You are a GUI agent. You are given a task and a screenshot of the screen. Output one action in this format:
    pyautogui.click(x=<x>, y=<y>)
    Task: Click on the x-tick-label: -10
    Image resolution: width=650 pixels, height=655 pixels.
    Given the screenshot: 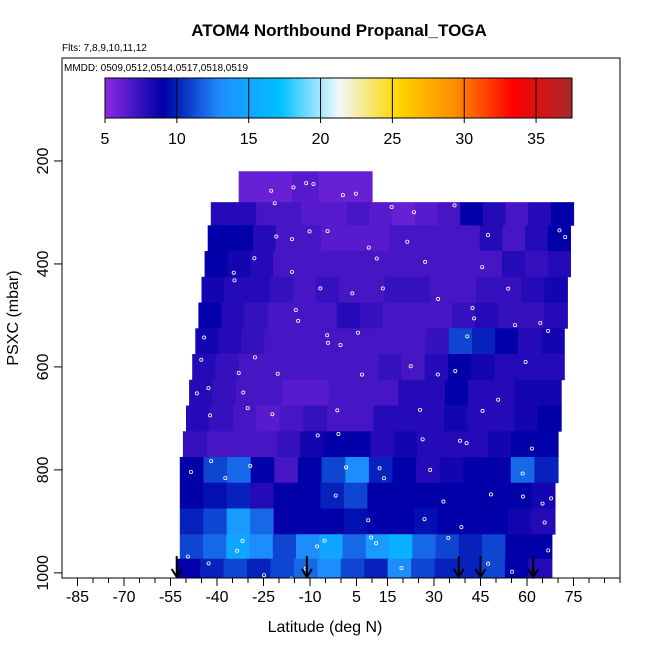 What is the action you would take?
    pyautogui.click(x=309, y=597)
    